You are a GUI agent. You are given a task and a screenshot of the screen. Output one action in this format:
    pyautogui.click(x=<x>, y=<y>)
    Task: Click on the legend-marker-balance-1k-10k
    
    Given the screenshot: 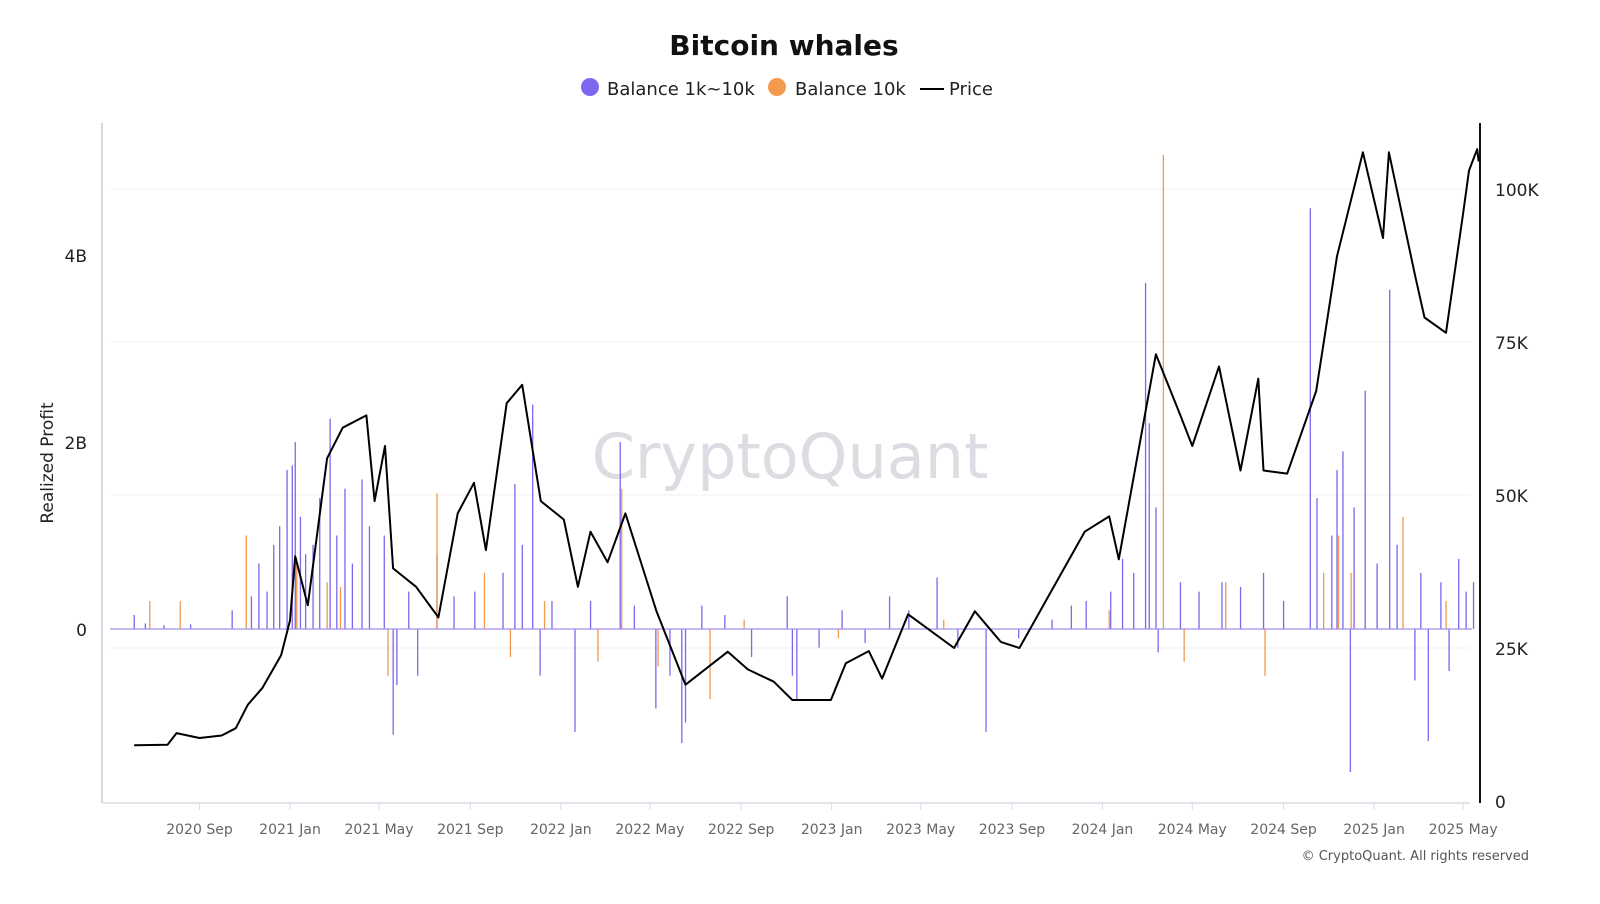 What is the action you would take?
    pyautogui.click(x=590, y=87)
    